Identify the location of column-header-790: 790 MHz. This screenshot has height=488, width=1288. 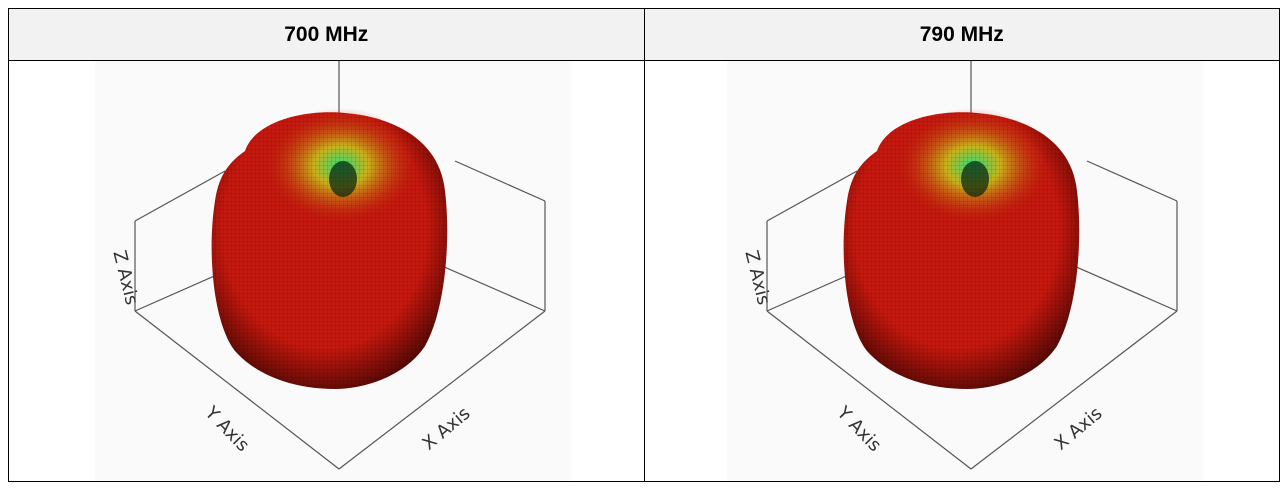
(961, 34).